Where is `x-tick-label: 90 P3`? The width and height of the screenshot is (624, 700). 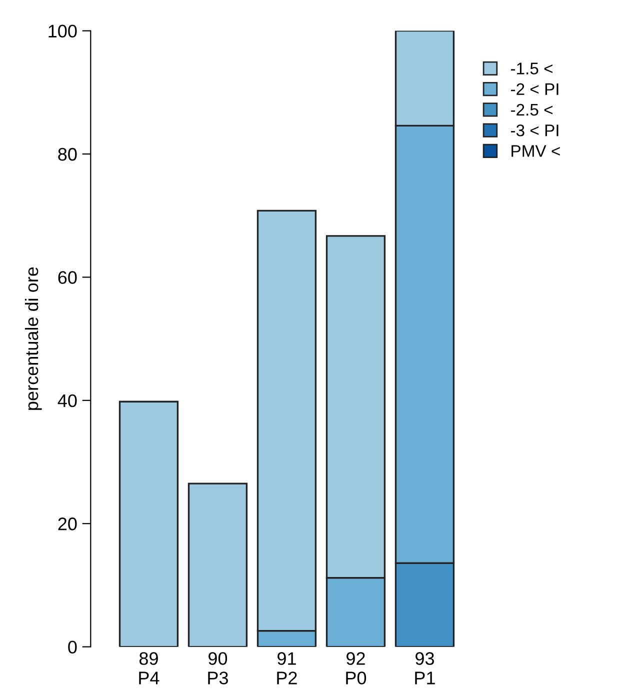
x-tick-label: 90 P3 is located at coordinates (218, 668).